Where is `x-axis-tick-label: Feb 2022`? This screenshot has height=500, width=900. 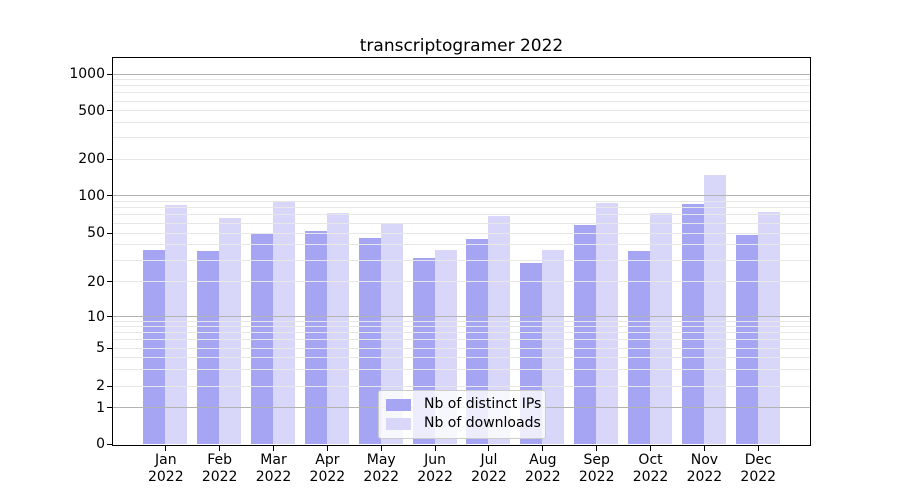
x-axis-tick-label: Feb 2022 is located at coordinates (219, 468).